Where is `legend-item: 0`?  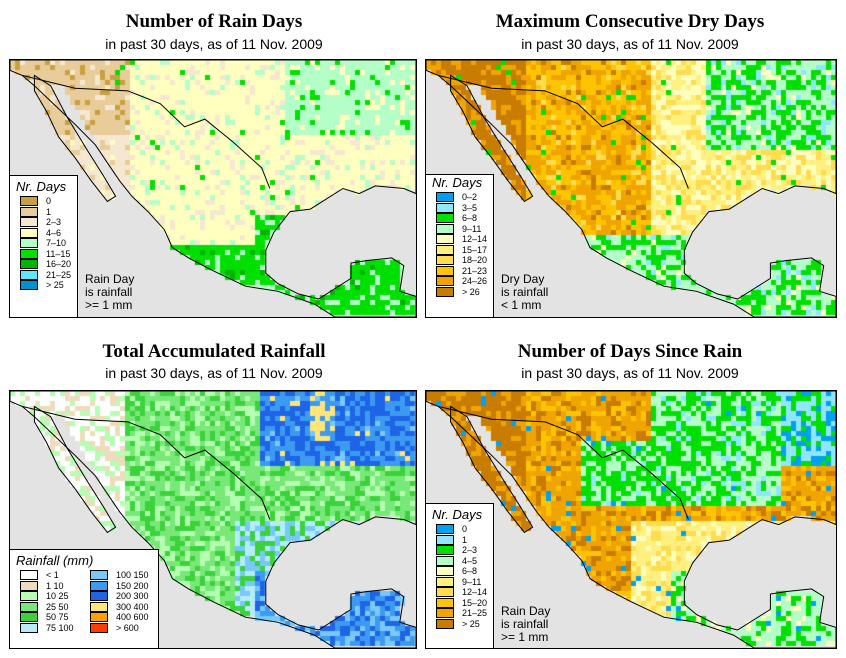
legend-item: 0 is located at coordinates (459, 529).